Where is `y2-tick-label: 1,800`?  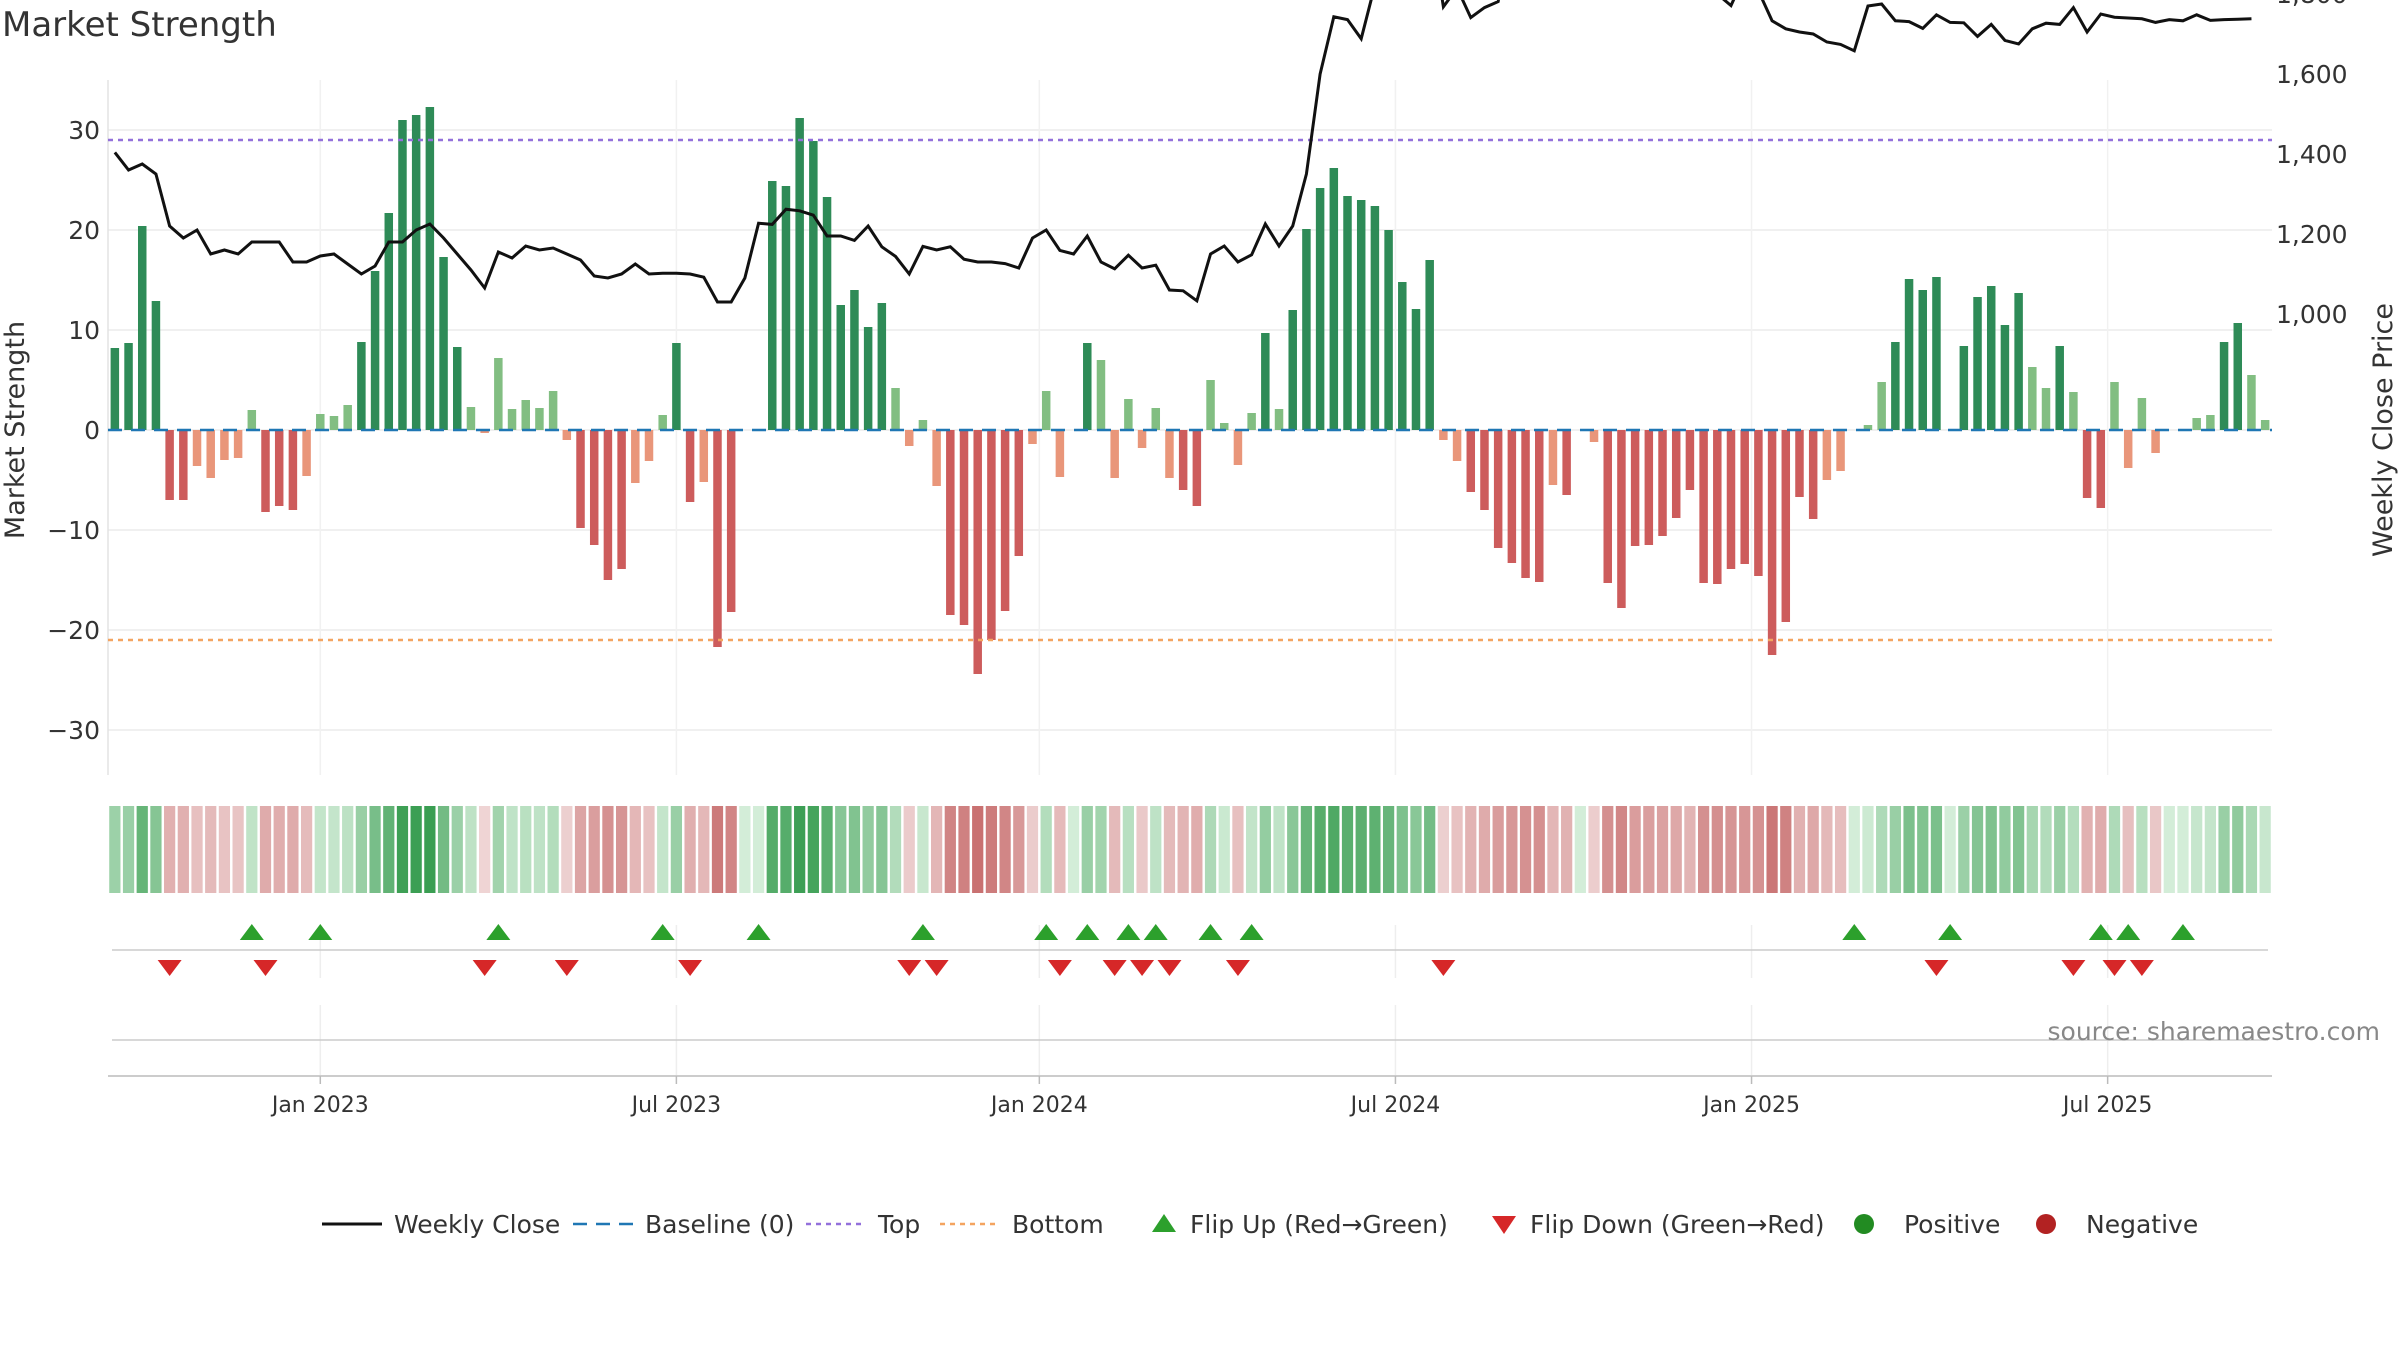 y2-tick-label: 1,800 is located at coordinates (2312, 4).